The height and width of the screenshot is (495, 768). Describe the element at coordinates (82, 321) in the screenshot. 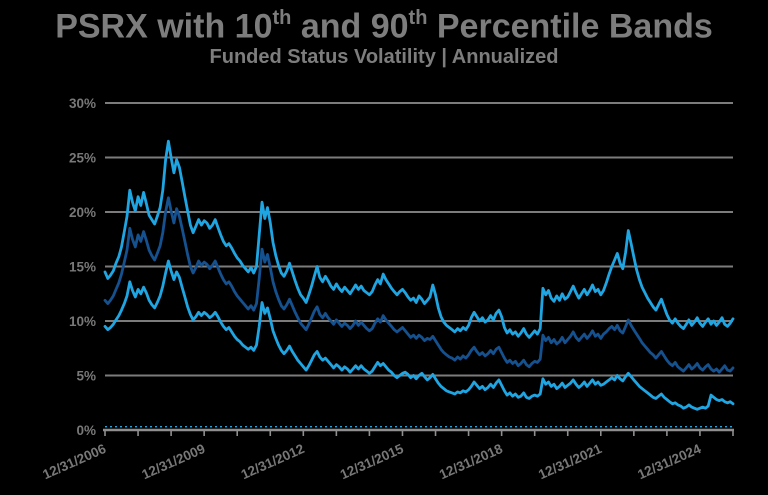

I see `y-tick-label: 10%` at that location.